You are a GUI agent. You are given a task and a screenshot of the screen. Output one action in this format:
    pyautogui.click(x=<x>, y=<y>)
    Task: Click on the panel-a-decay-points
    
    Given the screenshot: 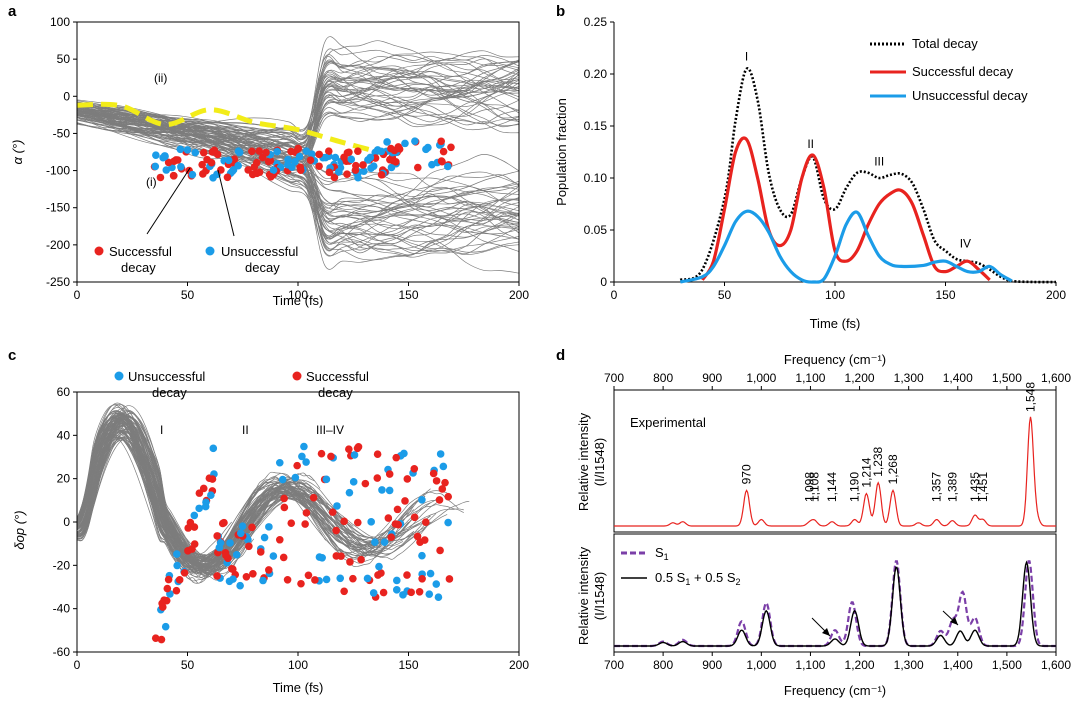 What is the action you would take?
    pyautogui.click(x=302, y=159)
    